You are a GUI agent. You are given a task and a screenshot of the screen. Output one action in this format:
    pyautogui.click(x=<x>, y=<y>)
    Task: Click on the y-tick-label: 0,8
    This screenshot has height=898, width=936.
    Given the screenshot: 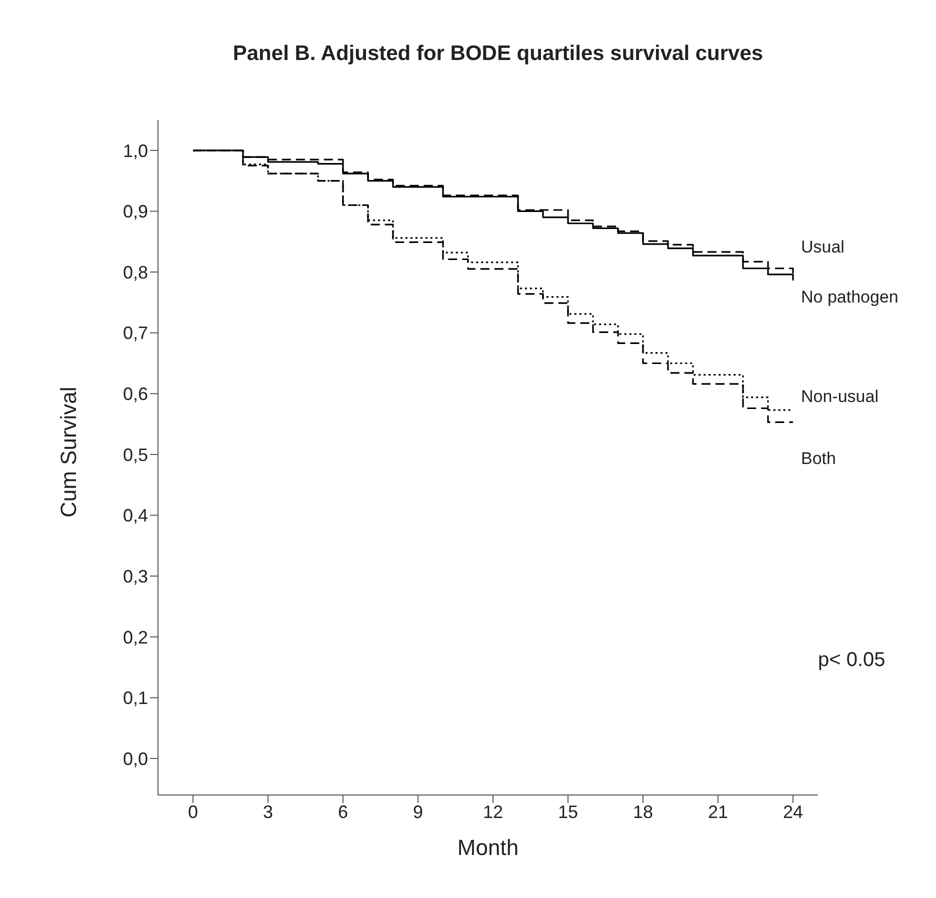 What is the action you would take?
    pyautogui.click(x=135, y=272)
    